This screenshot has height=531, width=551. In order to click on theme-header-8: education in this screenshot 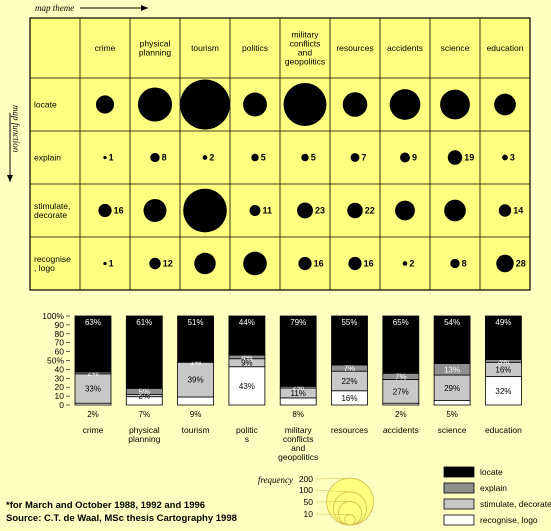, I will do `click(505, 48)`.